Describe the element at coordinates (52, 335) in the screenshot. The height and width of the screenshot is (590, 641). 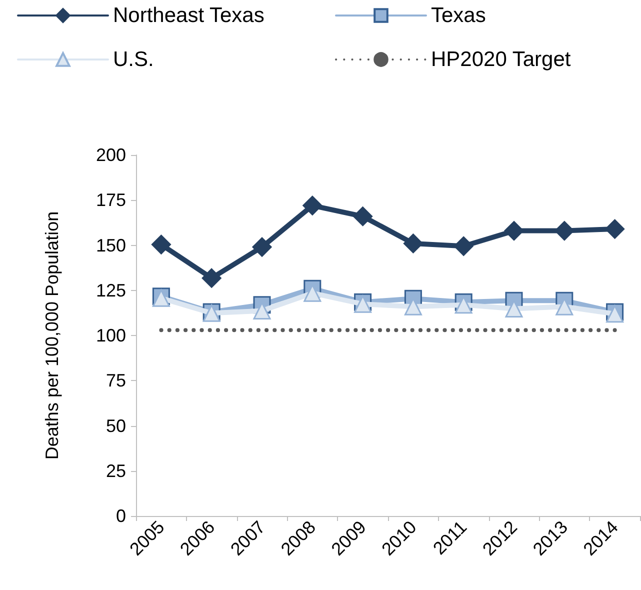
I see `y-axis-title: Deaths per 100,000 Population` at that location.